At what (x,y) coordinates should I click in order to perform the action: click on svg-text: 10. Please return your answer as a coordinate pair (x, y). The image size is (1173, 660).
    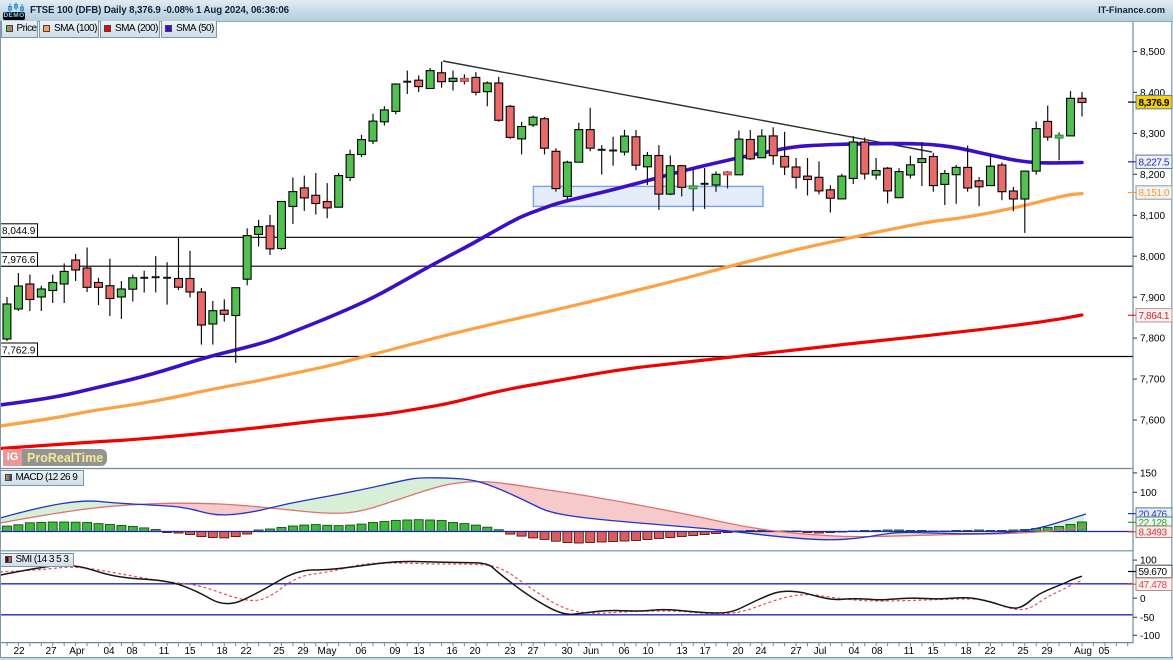
    Looking at the image, I should click on (648, 651).